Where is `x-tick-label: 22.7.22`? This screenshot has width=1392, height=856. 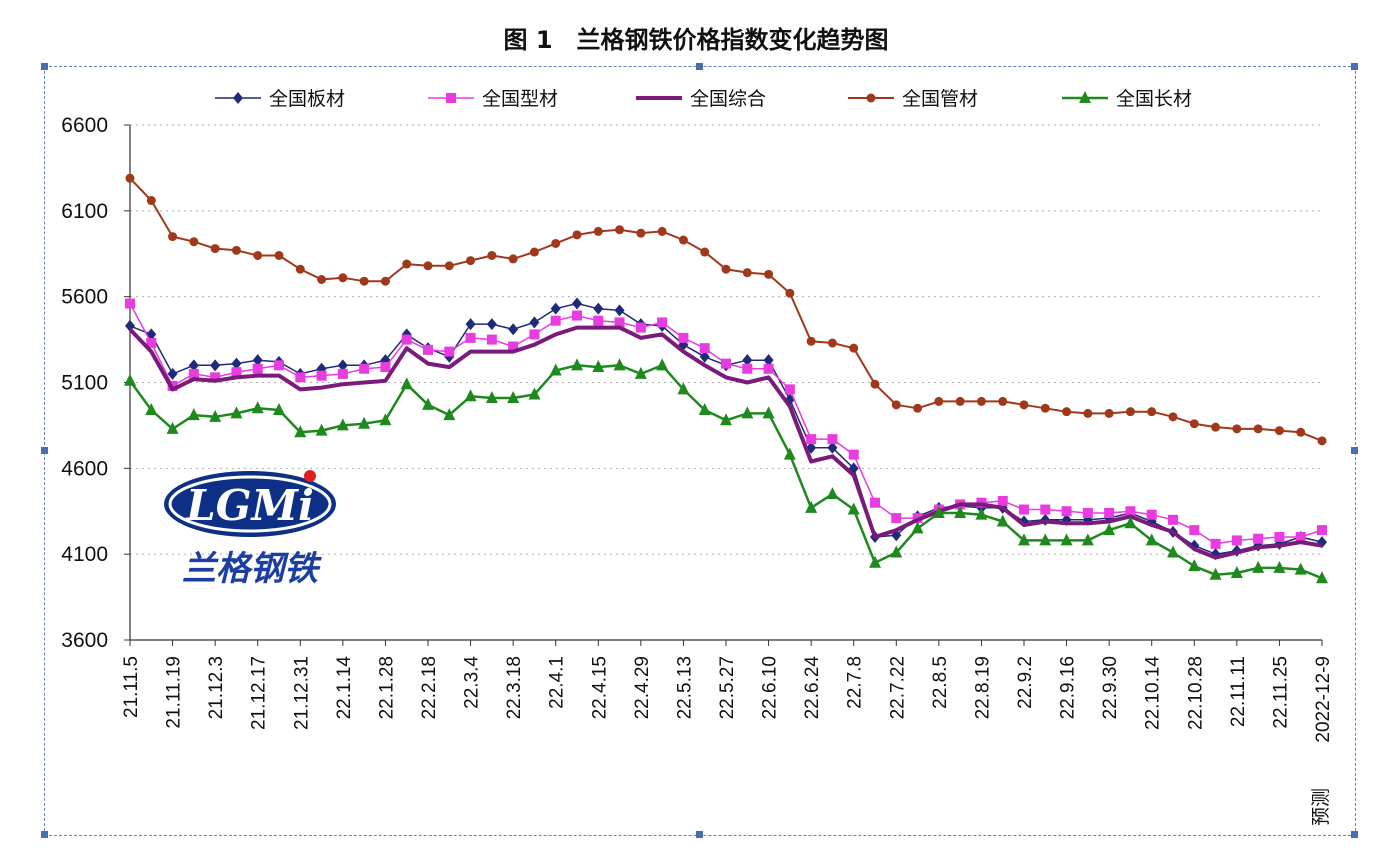
x-tick-label: 22.7.22 is located at coordinates (897, 687).